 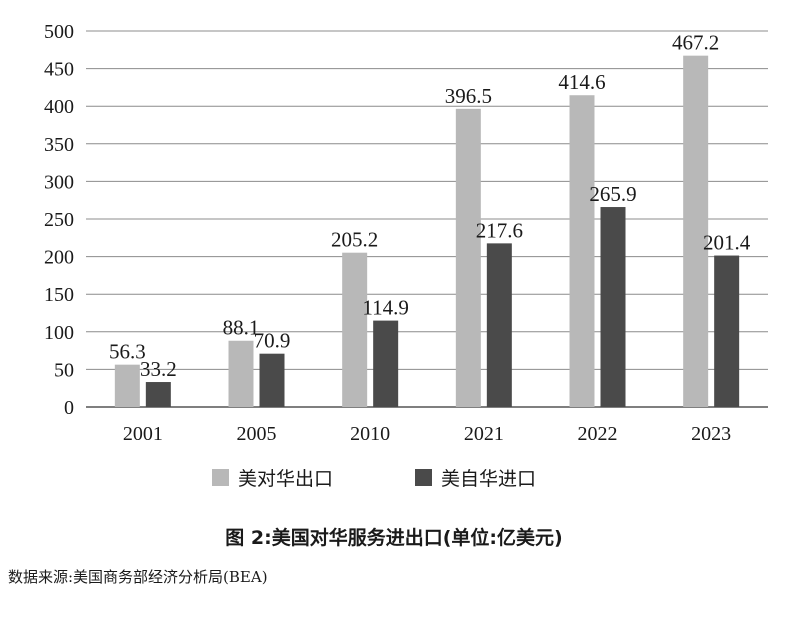 I want to click on x-tick-label: 2021, so click(x=484, y=434).